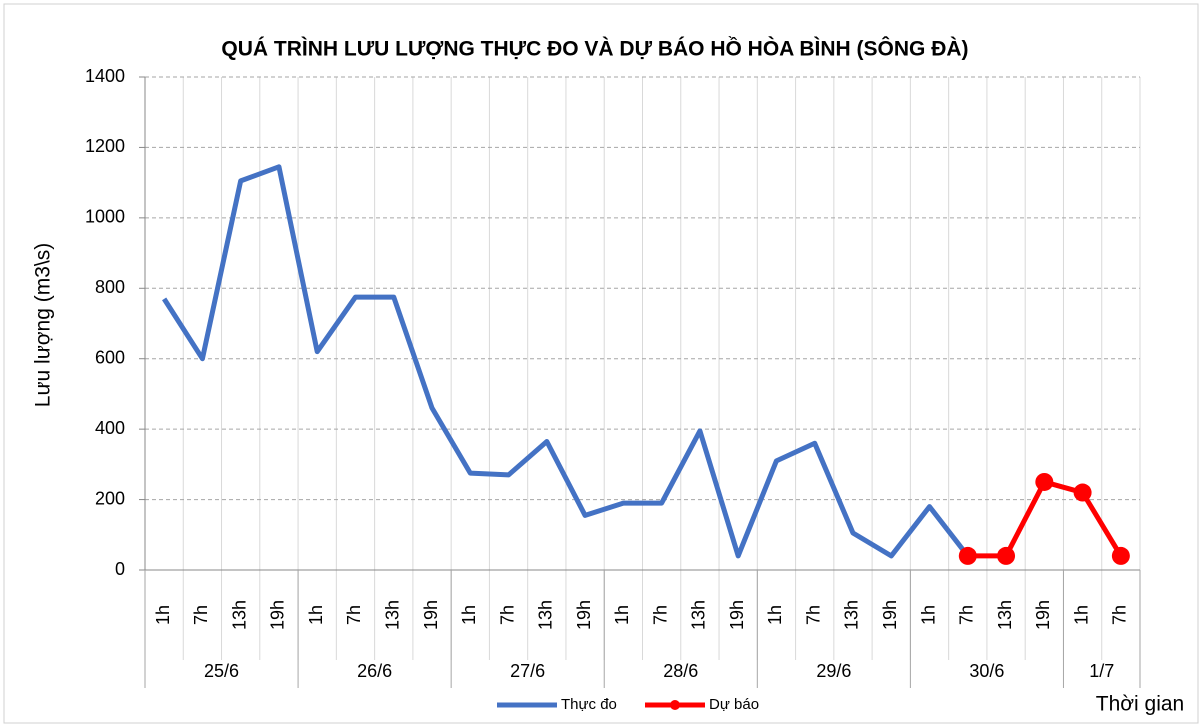 The width and height of the screenshot is (1203, 728). What do you see at coordinates (105, 217) in the screenshot?
I see `y-tick-label: 1000` at bounding box center [105, 217].